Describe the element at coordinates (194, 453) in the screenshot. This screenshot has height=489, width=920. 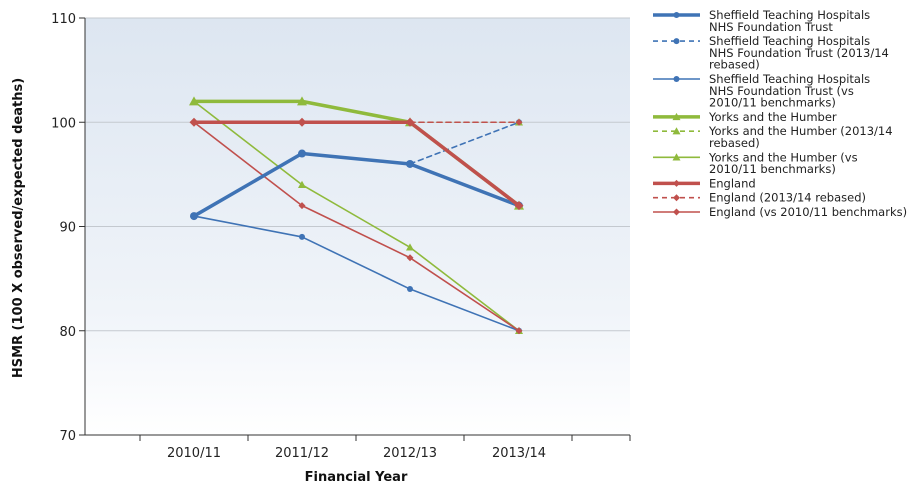
I see `x-tick-label: 2010/11` at that location.